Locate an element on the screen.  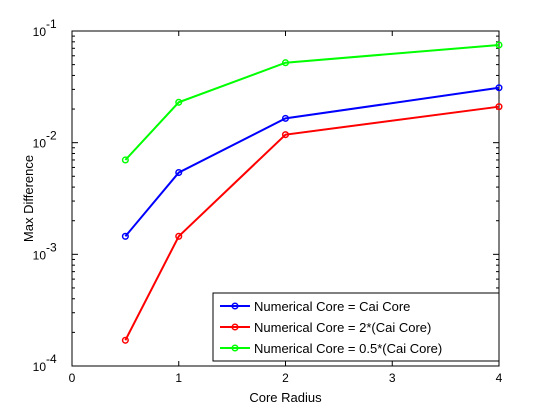
y-tick-exponent: -4 is located at coordinates (51, 359).